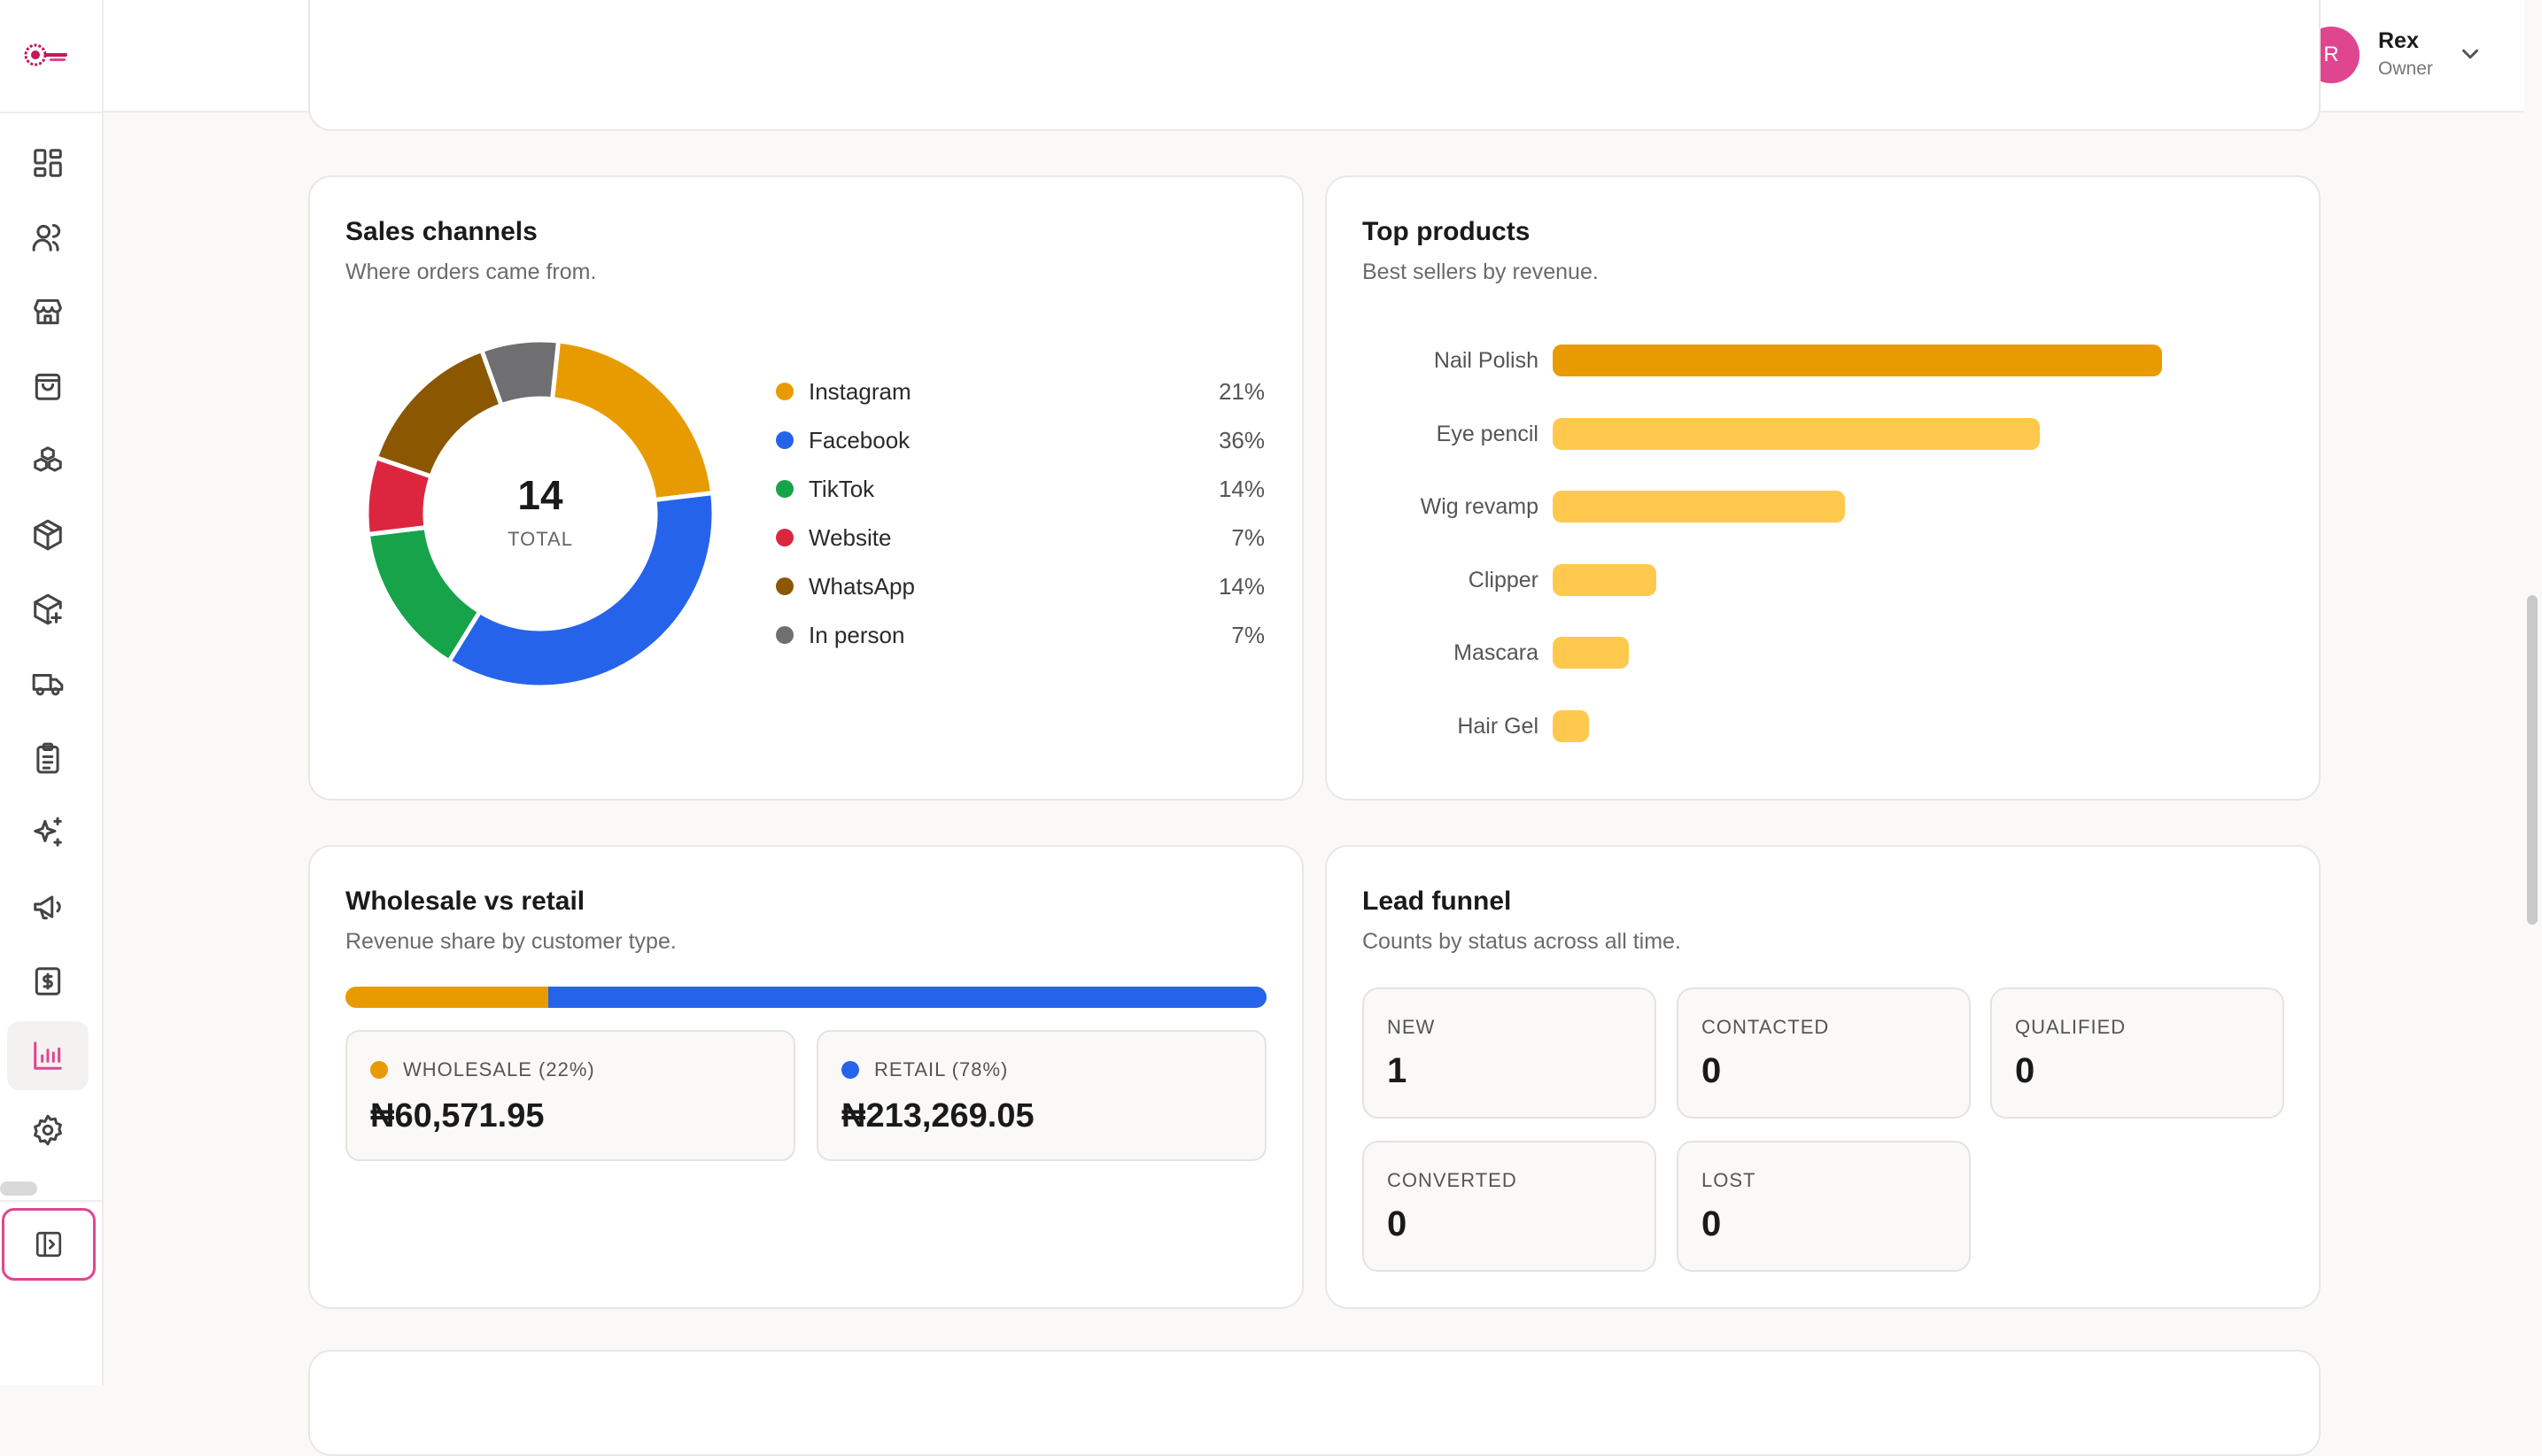 This screenshot has width=2542, height=1456. I want to click on sparkles-icon, so click(48, 832).